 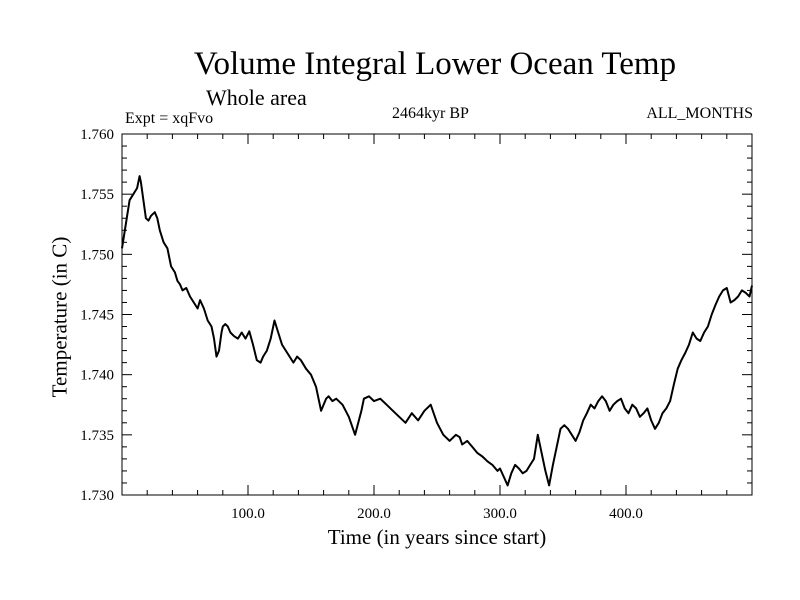 What do you see at coordinates (97, 195) in the screenshot?
I see `y-tick-label: 1.755` at bounding box center [97, 195].